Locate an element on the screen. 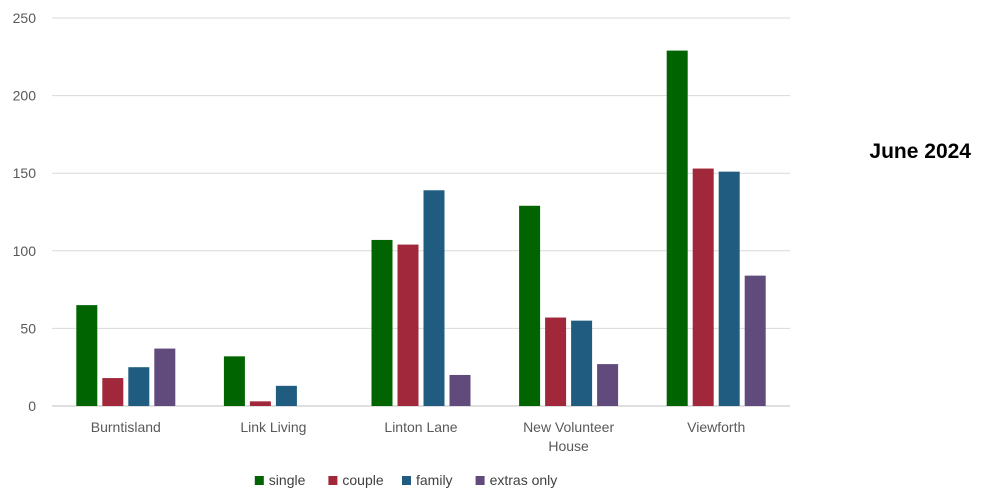  bar-single-burntisland is located at coordinates (87, 355).